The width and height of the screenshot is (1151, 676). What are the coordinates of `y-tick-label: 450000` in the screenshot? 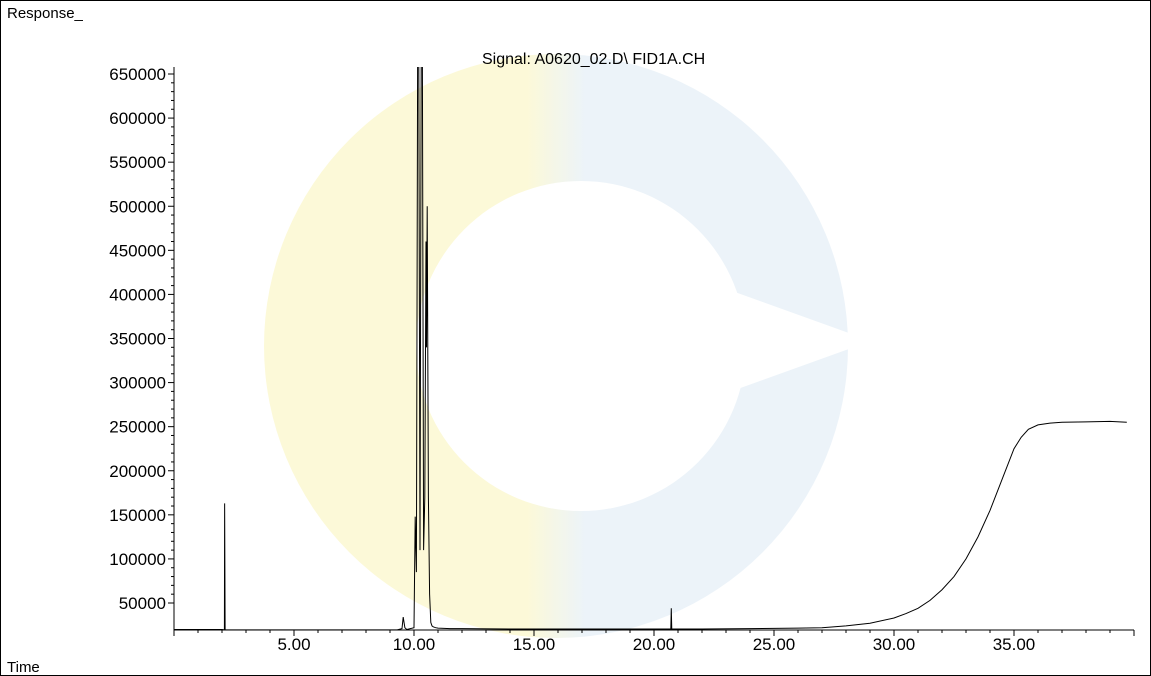 It's located at (137, 250).